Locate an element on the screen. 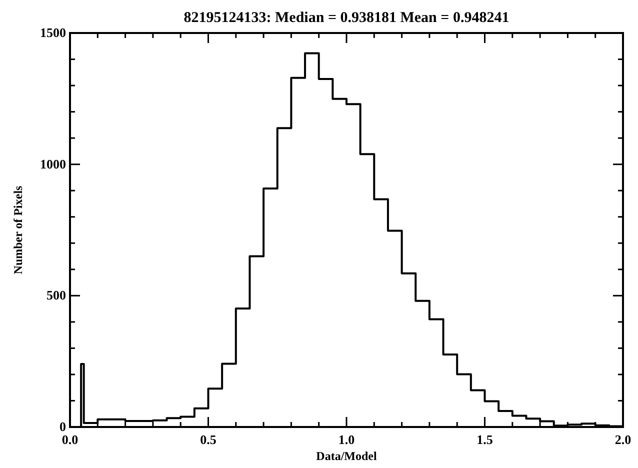 The height and width of the screenshot is (468, 638). y-tick-label: 1500 is located at coordinates (53, 32).